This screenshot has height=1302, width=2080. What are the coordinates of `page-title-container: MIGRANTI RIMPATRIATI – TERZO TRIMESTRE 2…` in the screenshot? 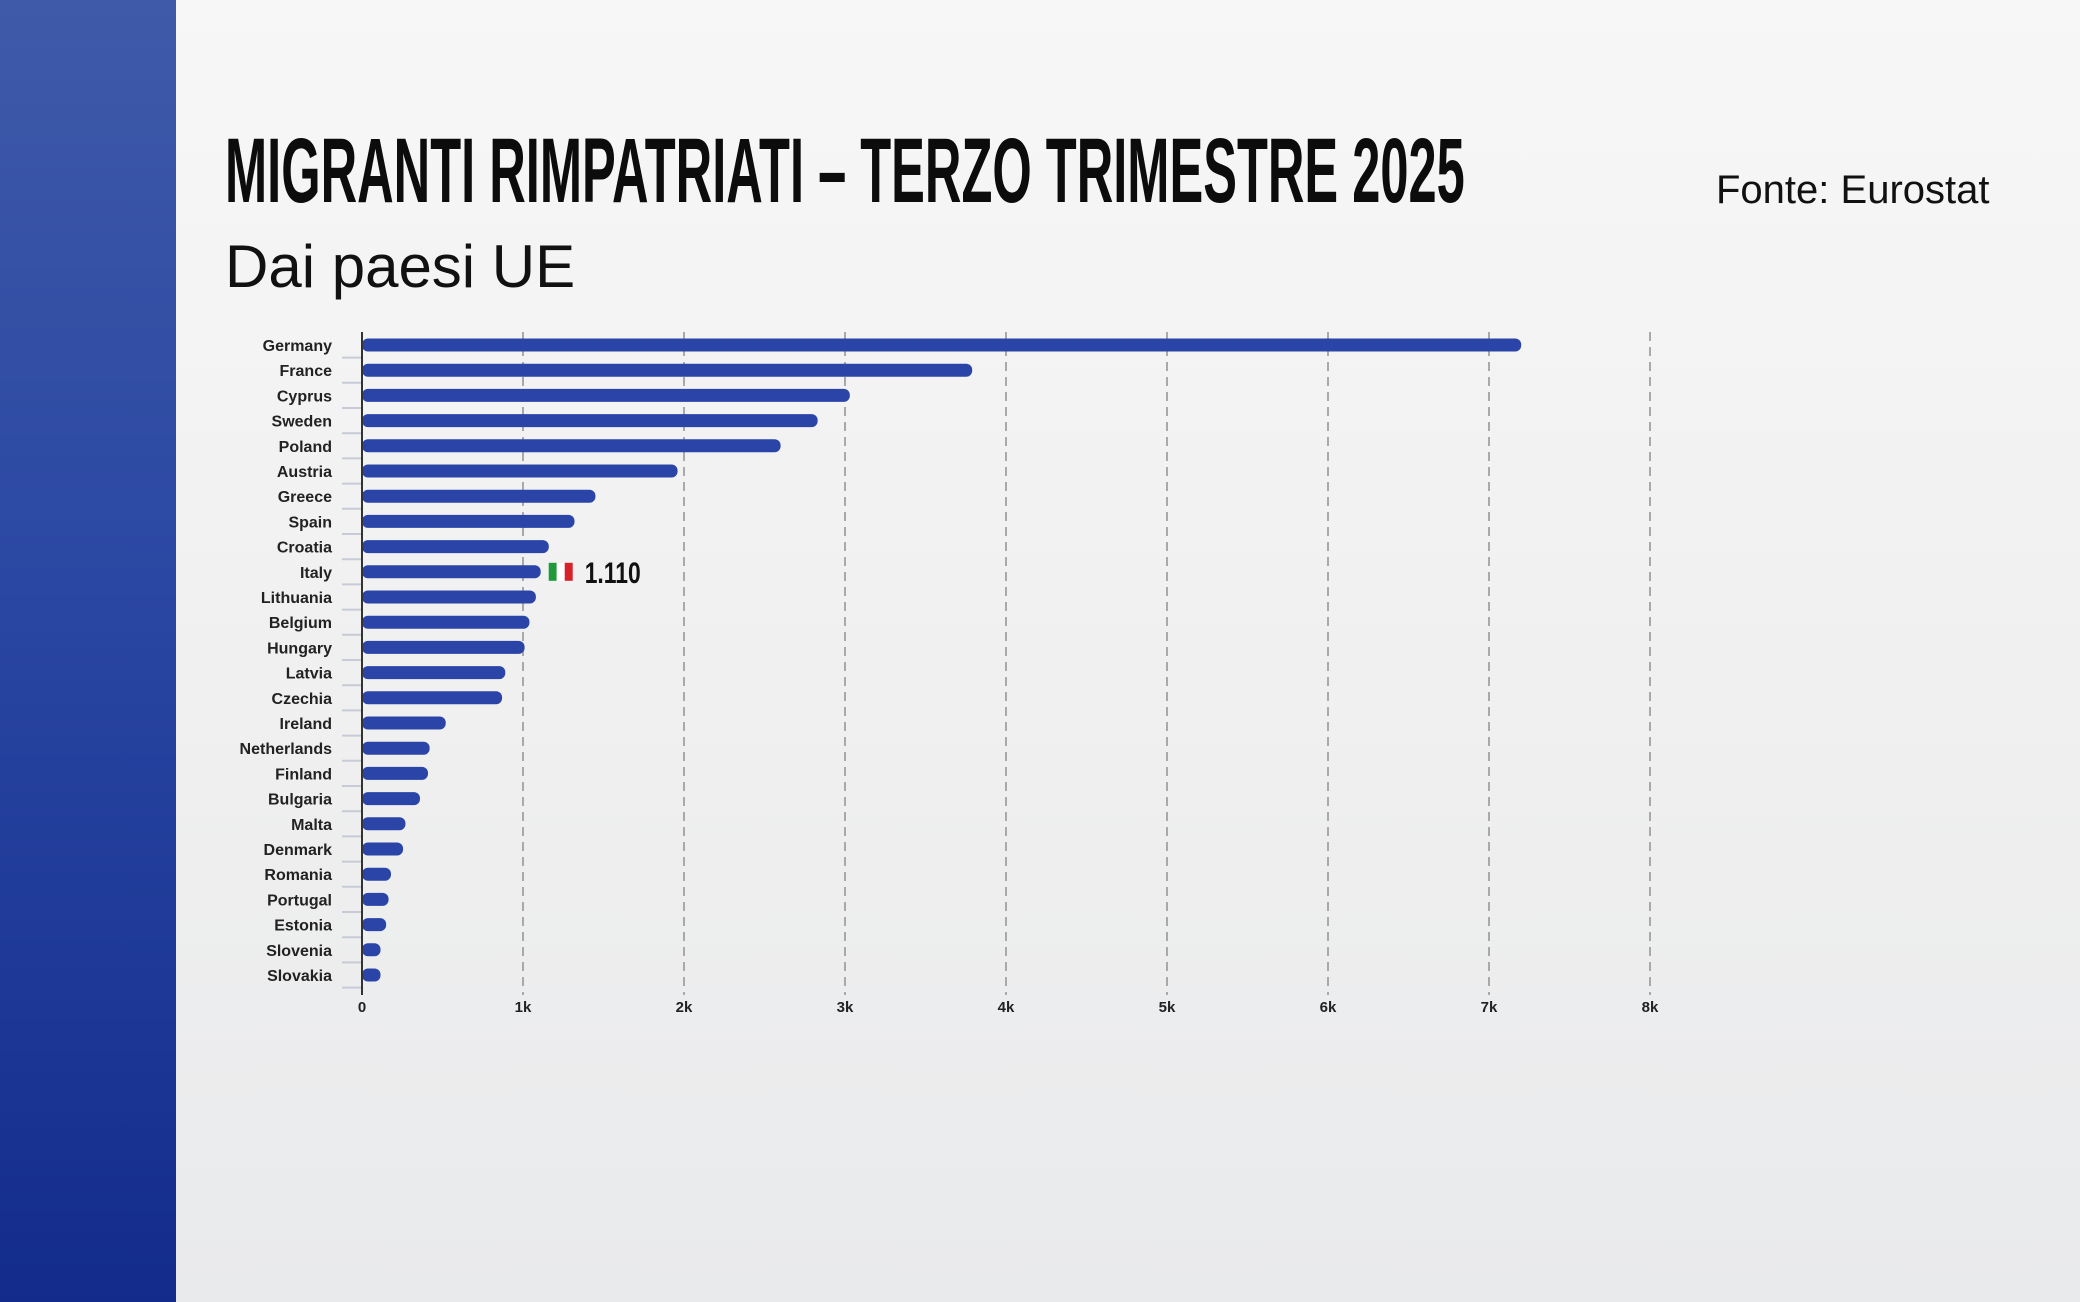 It's located at (945, 173).